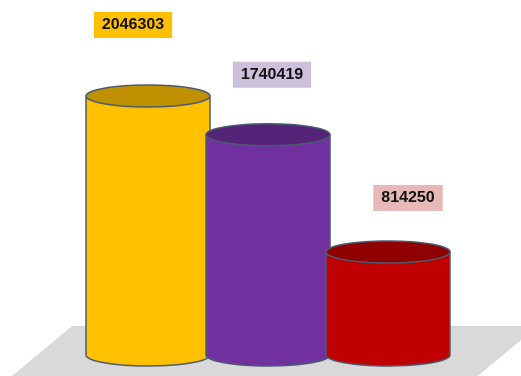 This screenshot has height=376, width=521. I want to click on cylinder-body, so click(388, 309).